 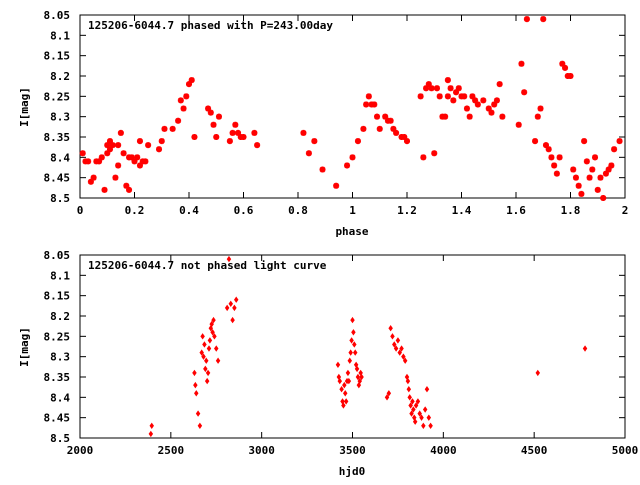 What do you see at coordinates (443, 450) in the screenshot?
I see `unphased-x-tick-label: 4000` at bounding box center [443, 450].